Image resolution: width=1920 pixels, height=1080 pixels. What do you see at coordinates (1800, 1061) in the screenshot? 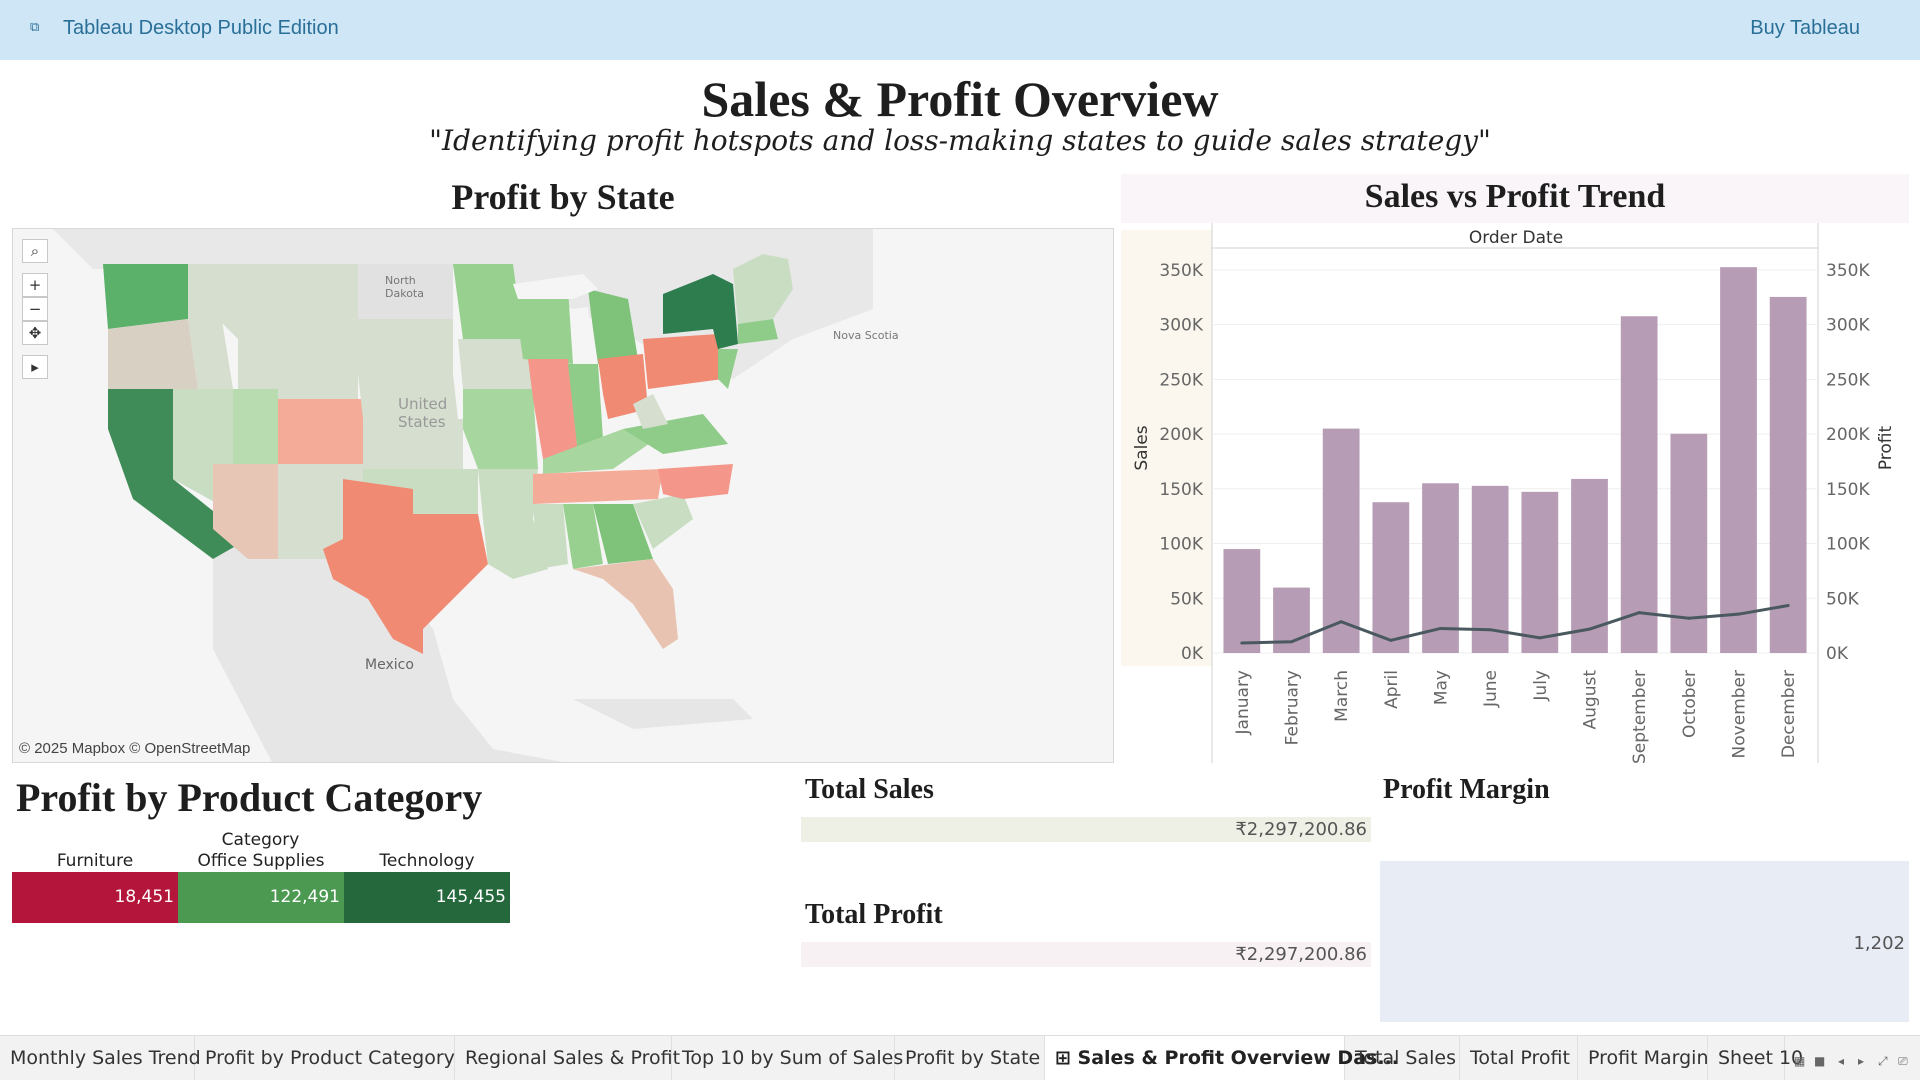
I see `grid-view-icon: ▦` at bounding box center [1800, 1061].